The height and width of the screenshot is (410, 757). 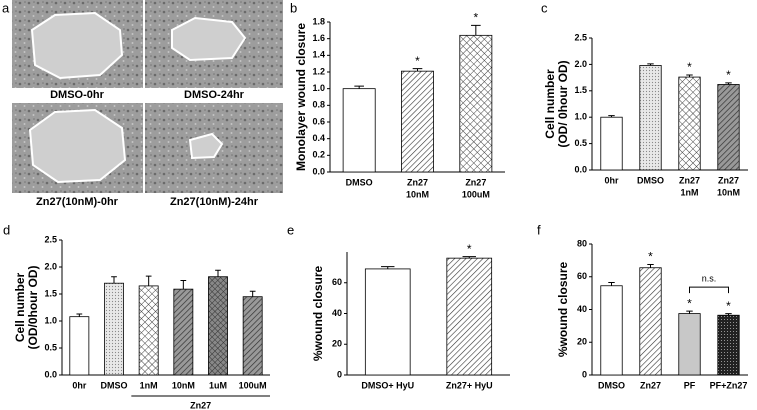 What do you see at coordinates (293, 7) in the screenshot?
I see `panel-label: b` at bounding box center [293, 7].